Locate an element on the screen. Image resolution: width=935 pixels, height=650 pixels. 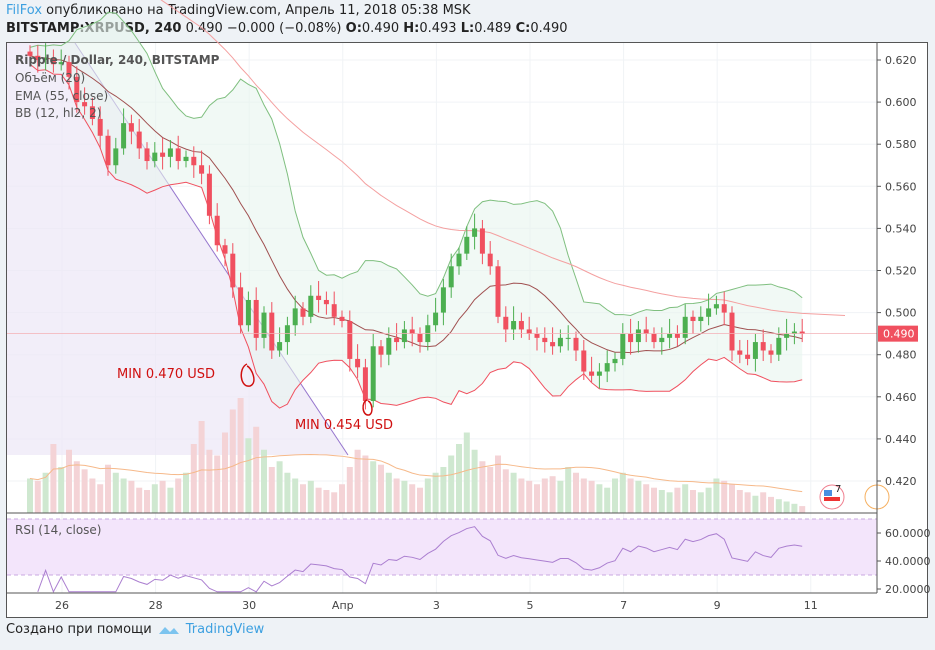
o-label: O: is located at coordinates (353, 28).